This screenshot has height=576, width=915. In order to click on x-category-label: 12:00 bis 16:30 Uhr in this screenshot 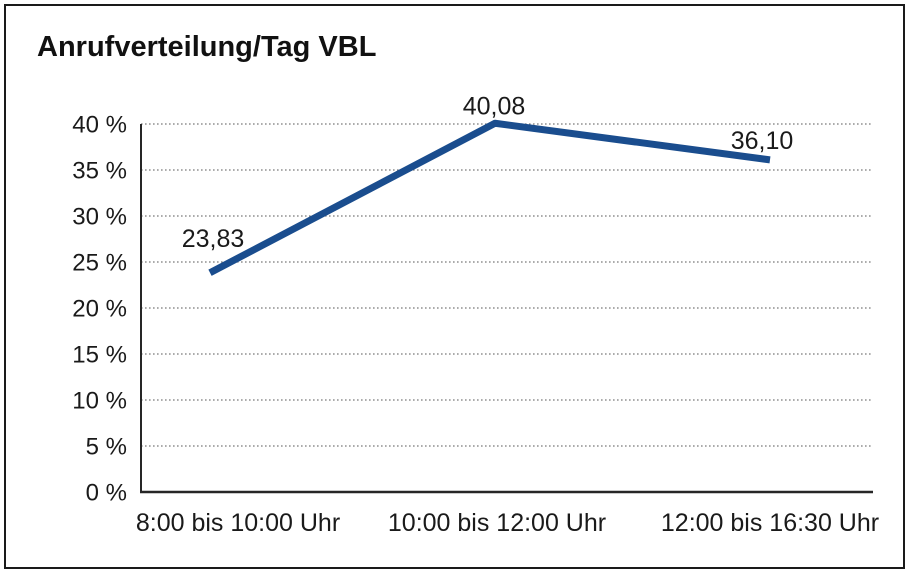, I will do `click(770, 523)`.